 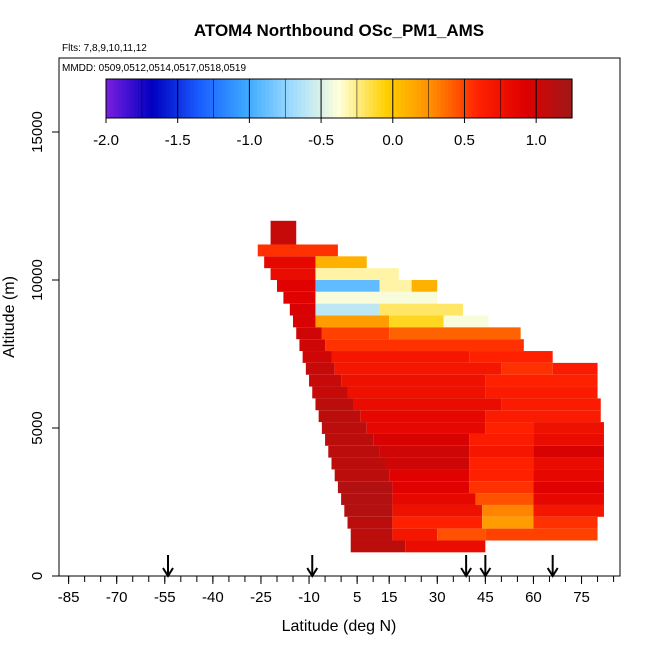 What do you see at coordinates (117, 597) in the screenshot?
I see `x-tick-label: -70` at bounding box center [117, 597].